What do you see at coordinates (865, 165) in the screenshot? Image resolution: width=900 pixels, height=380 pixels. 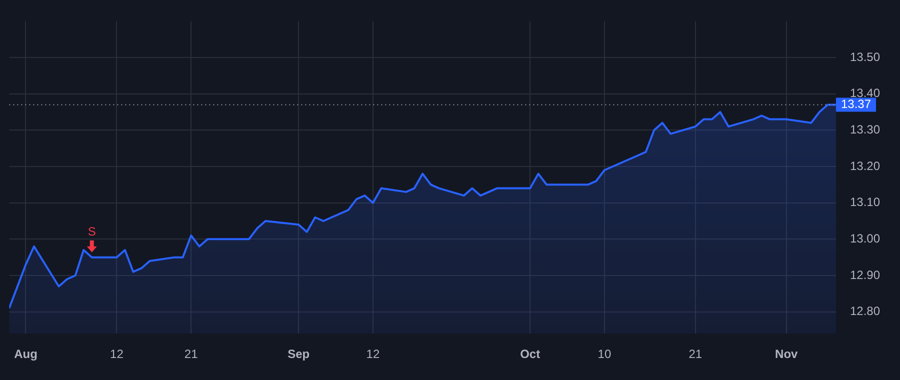 I see `y-tick-label: 13.20` at bounding box center [865, 165].